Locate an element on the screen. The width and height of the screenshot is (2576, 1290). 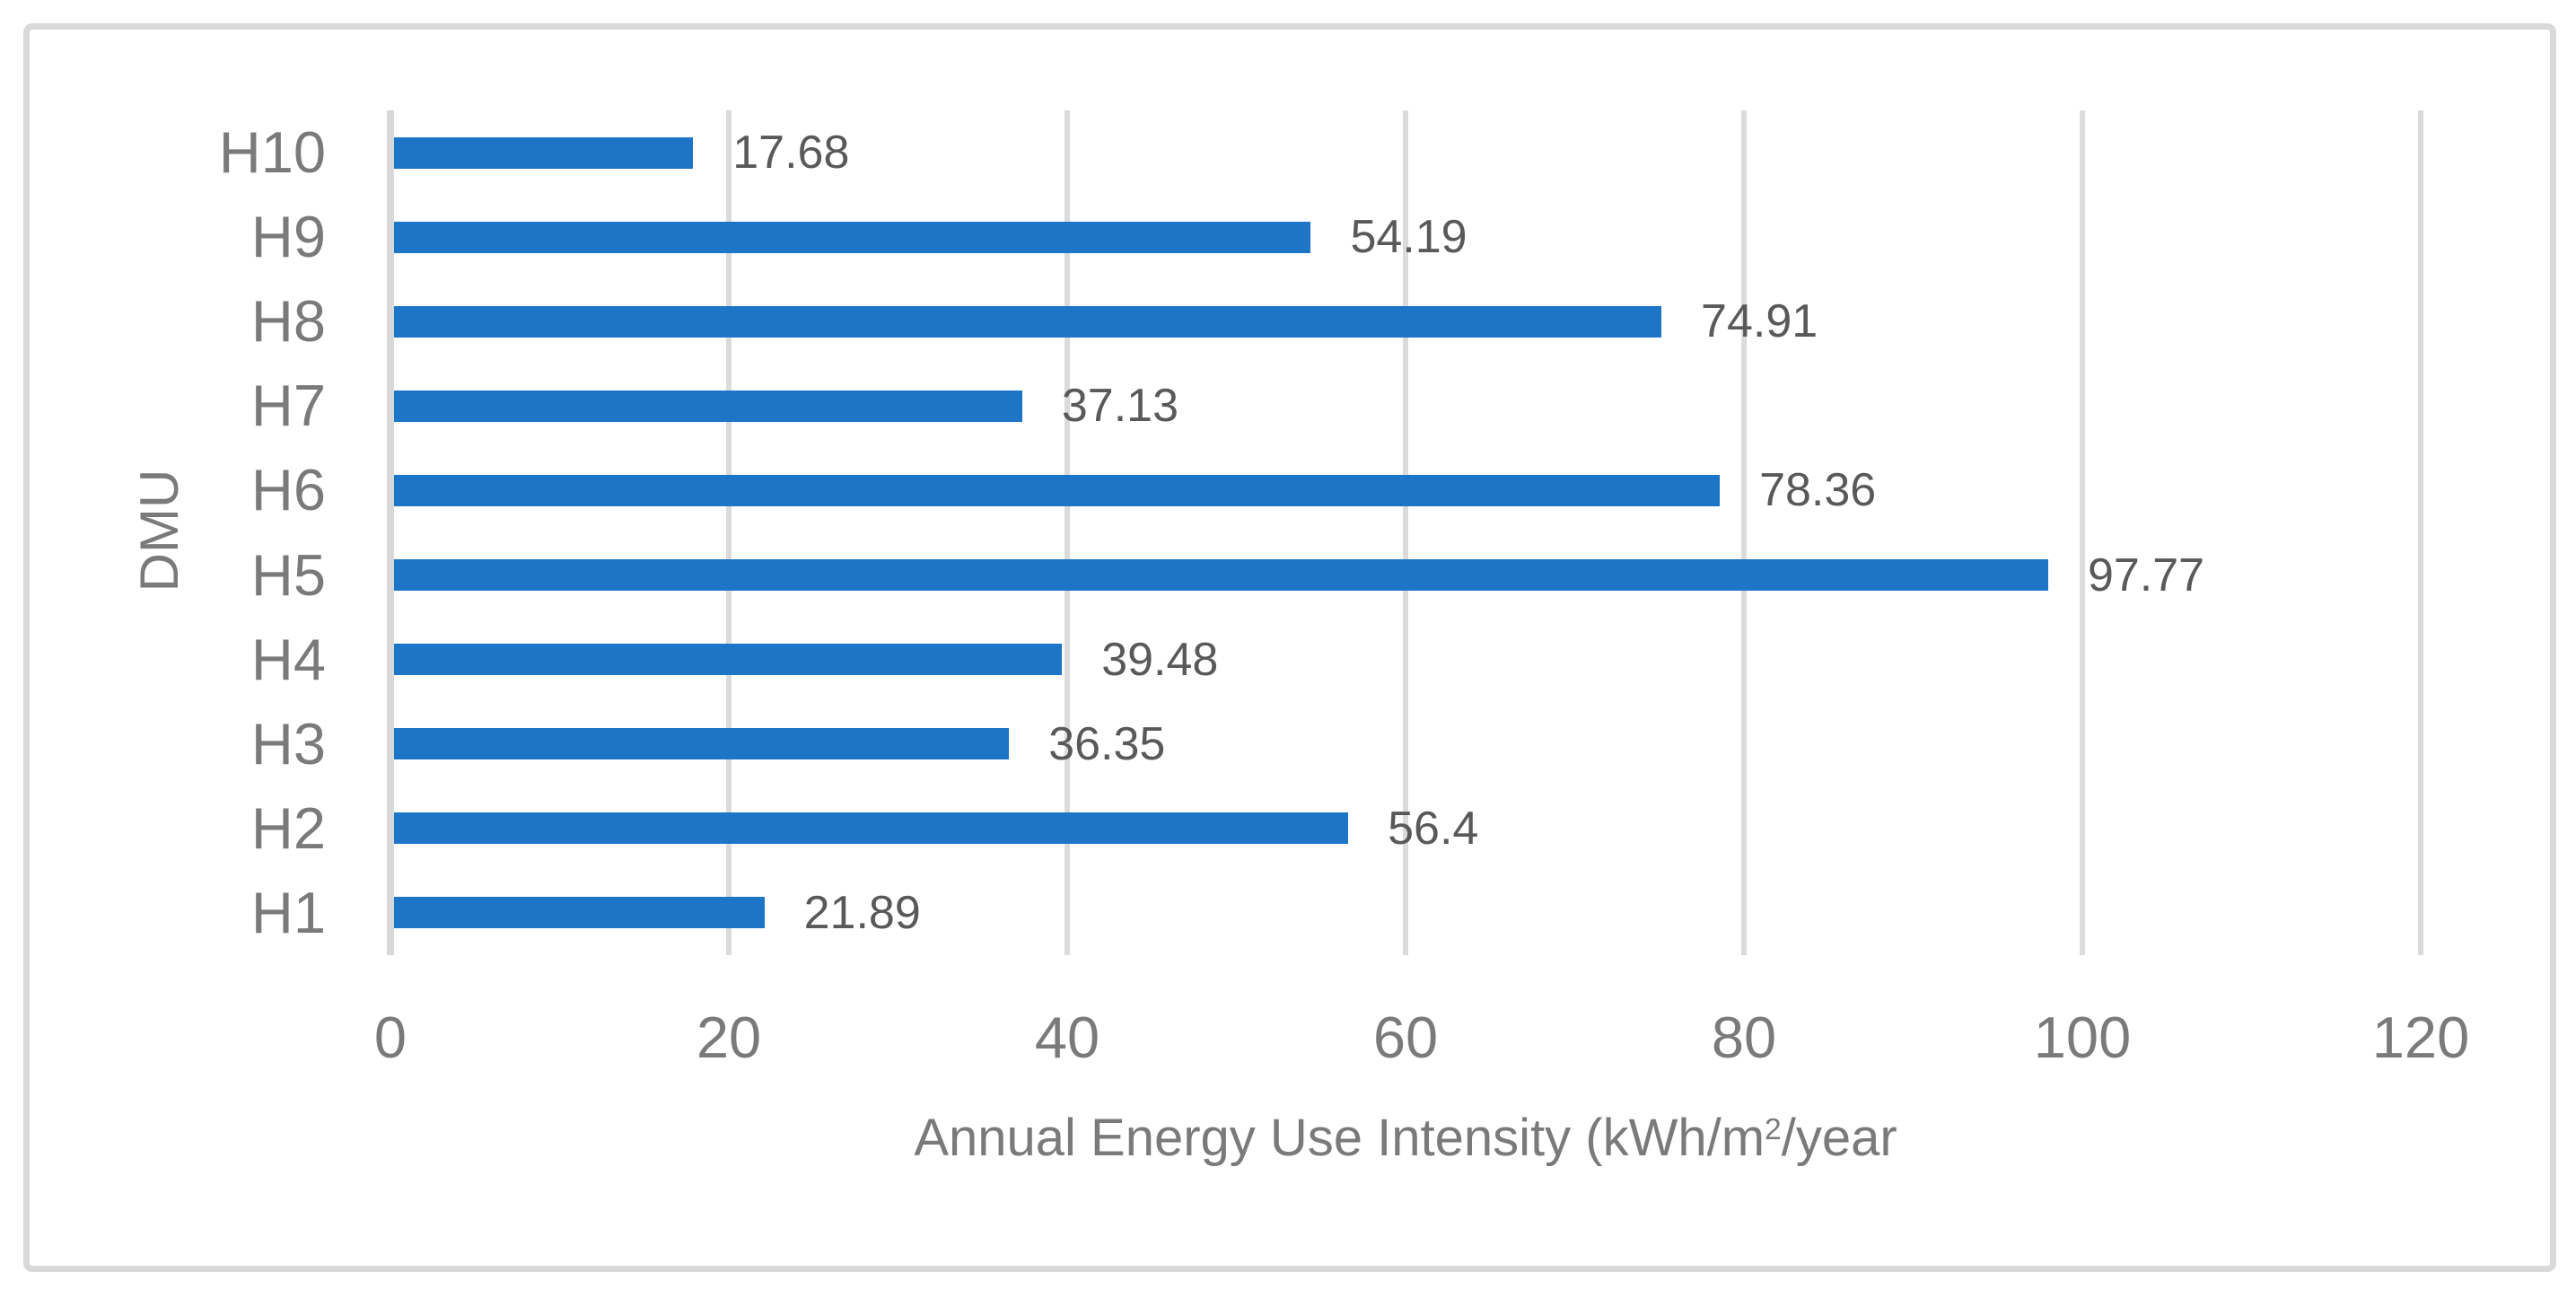
x-tick-label: 20 is located at coordinates (729, 1037).